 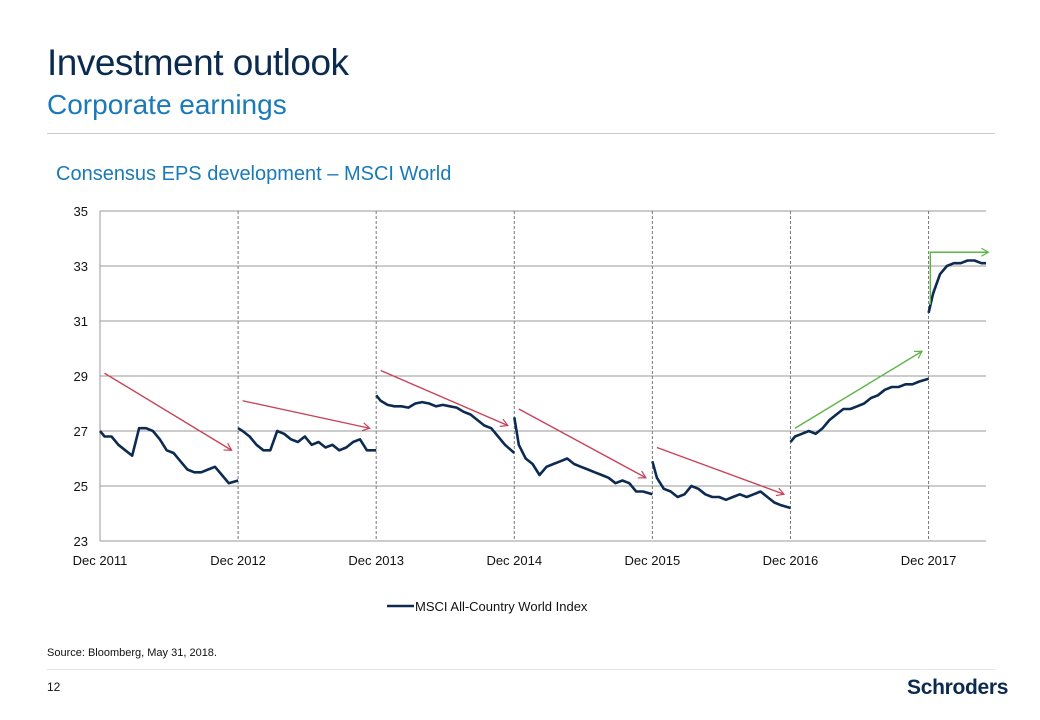 What do you see at coordinates (81, 486) in the screenshot?
I see `y-tick-label: 25` at bounding box center [81, 486].